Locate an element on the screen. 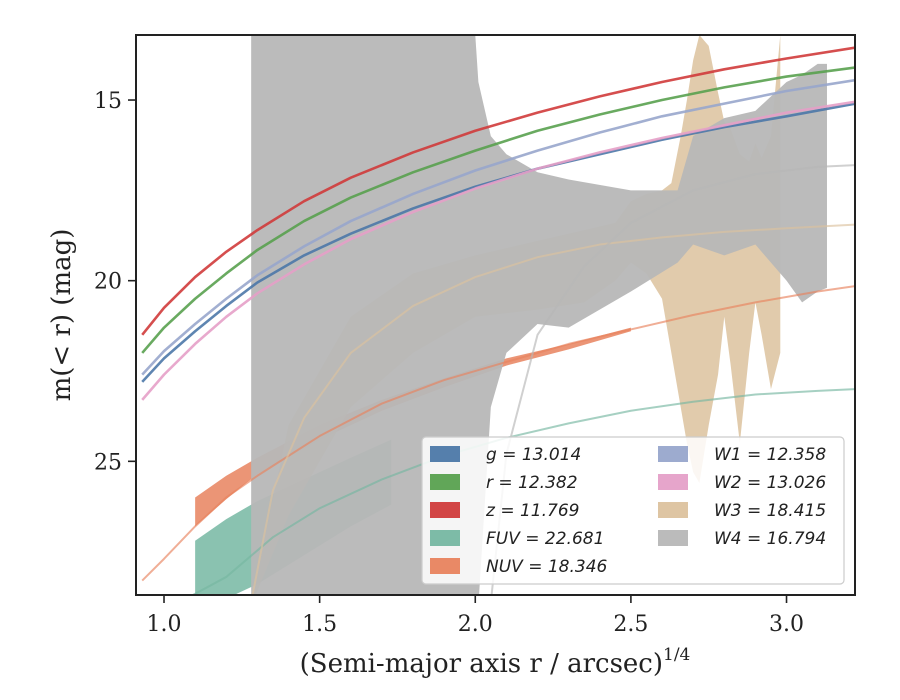 This screenshot has height=700, width=900. y-axis-ticks: 15 20 25 is located at coordinates (115, 282).